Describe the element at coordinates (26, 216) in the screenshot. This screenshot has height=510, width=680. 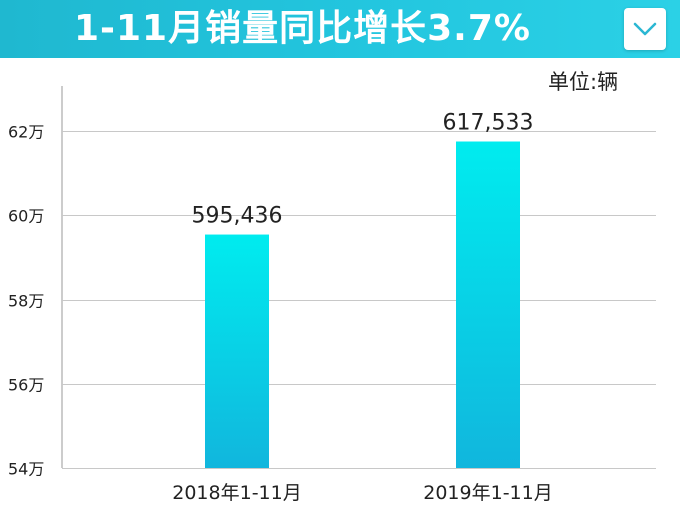
I see `y-tick-label: 60万` at that location.